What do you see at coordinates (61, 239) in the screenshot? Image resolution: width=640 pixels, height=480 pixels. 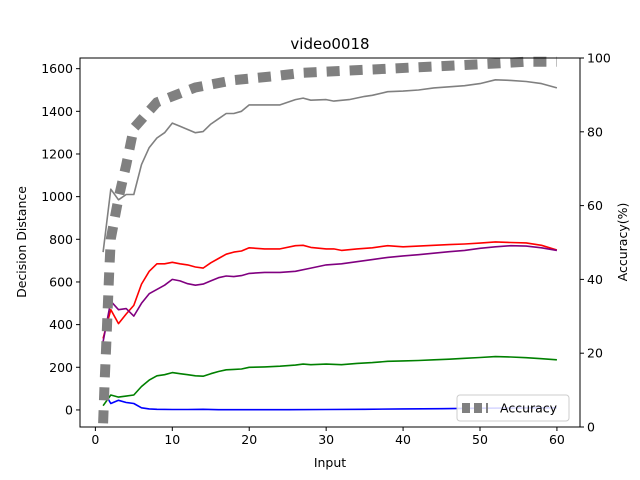 I see `y-left-tick-label: 800` at bounding box center [61, 239].